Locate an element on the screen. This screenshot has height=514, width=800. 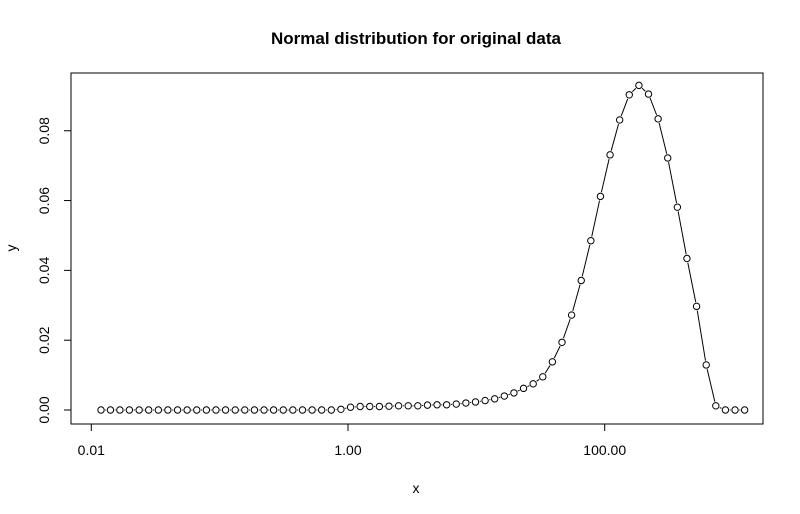
x-tick-label: 0.01 is located at coordinates (91, 450).